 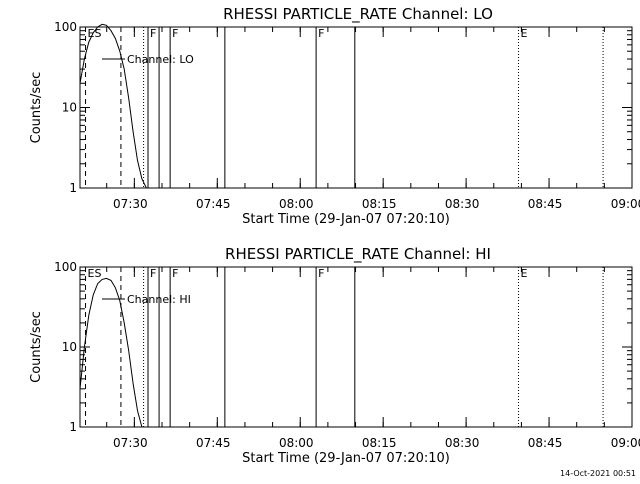 What do you see at coordinates (598, 473) in the screenshot?
I see `footer-timestamp: 14-Oct-2021 00:51` at bounding box center [598, 473].